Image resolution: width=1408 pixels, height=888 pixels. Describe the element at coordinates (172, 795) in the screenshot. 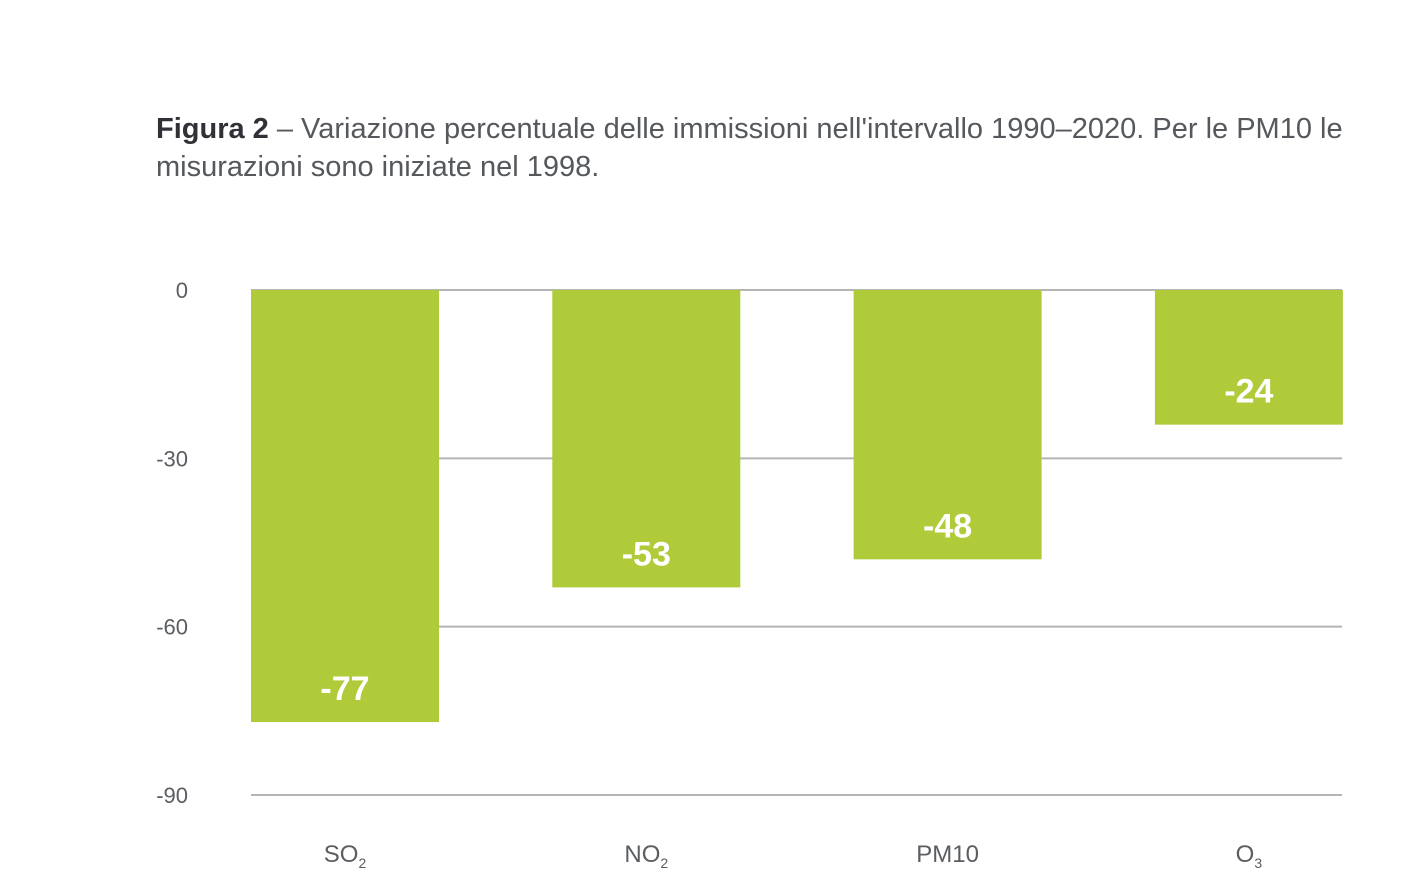

I see `y-tick-label: -90` at that location.